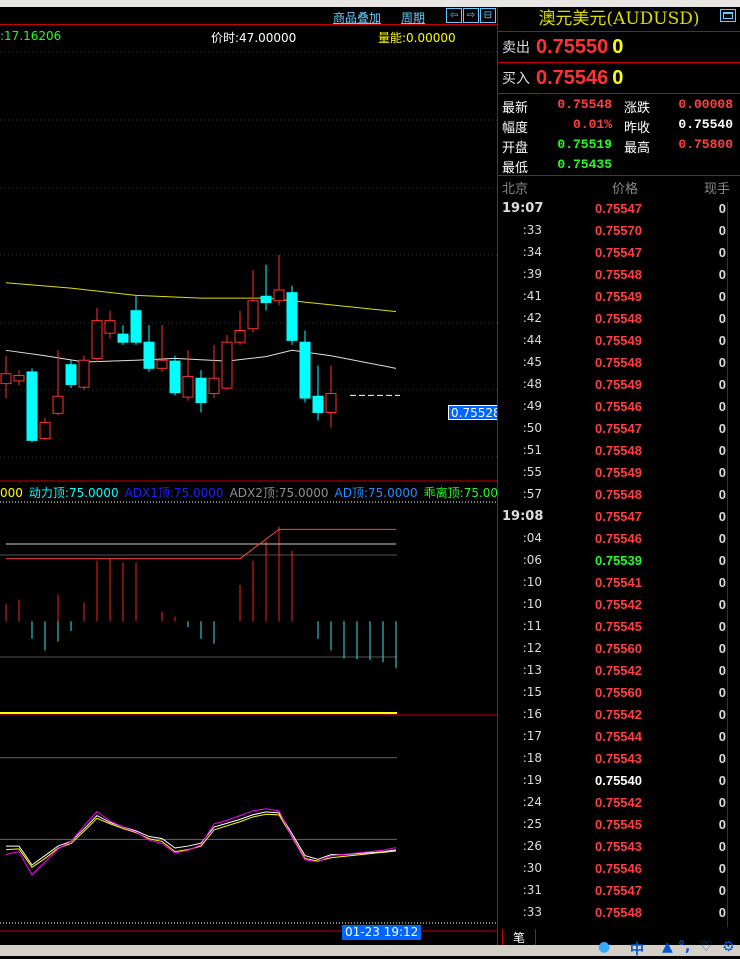 This screenshot has width=740, height=959. What do you see at coordinates (370, 950) in the screenshot?
I see `status-bar` at bounding box center [370, 950].